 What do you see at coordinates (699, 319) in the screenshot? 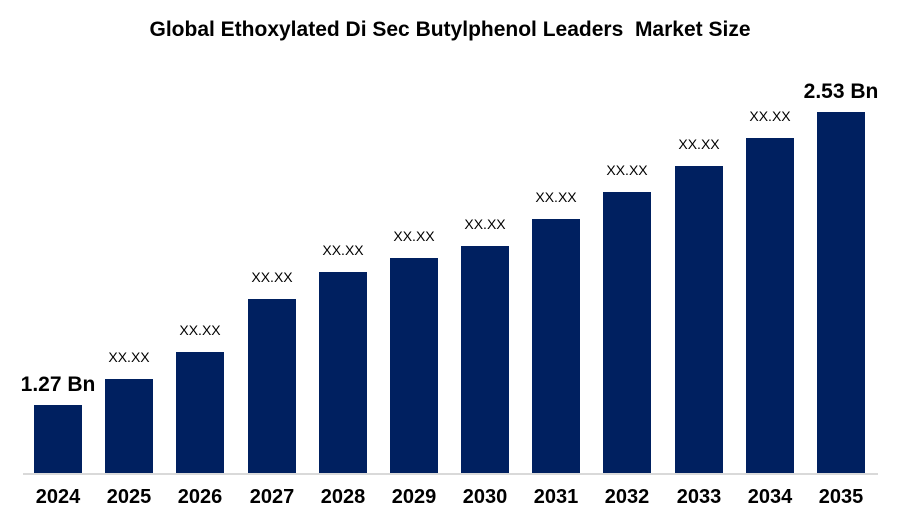
I see `bar-2033` at bounding box center [699, 319].